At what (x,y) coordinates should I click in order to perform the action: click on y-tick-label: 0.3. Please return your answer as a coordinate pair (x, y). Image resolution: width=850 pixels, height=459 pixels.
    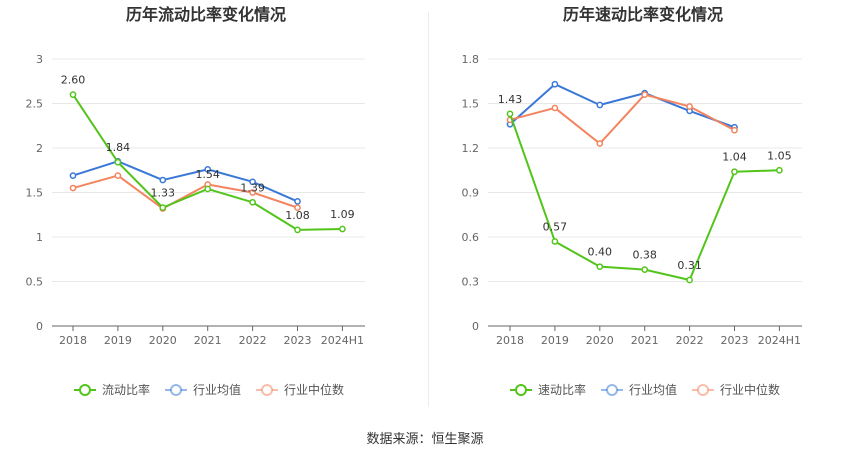
    Looking at the image, I should click on (471, 282).